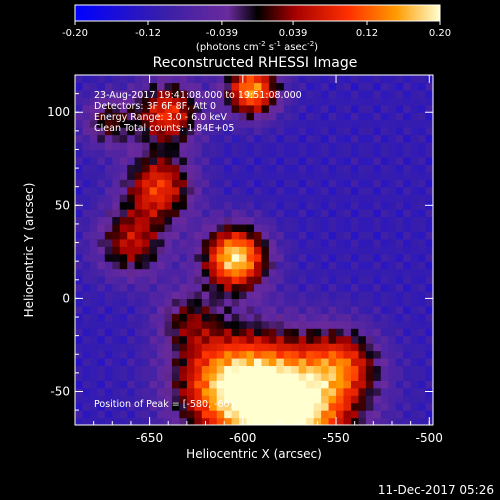  Describe the element at coordinates (75, 33) in the screenshot. I see `colorbar-tick-label: -0.20` at that location.